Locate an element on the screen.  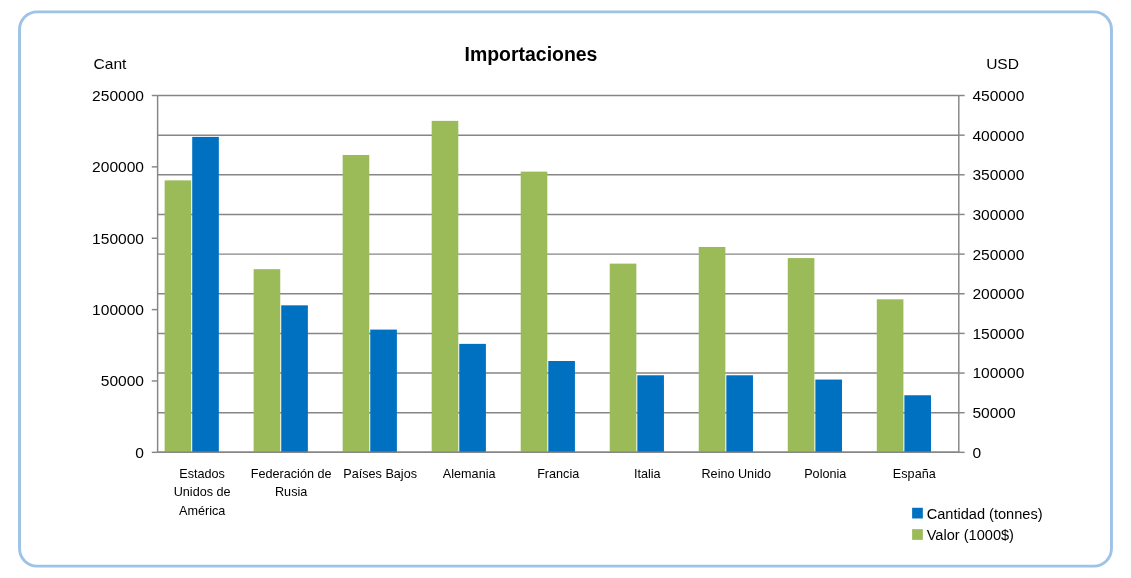
y2-tick-label: 400000 is located at coordinates (998, 135).